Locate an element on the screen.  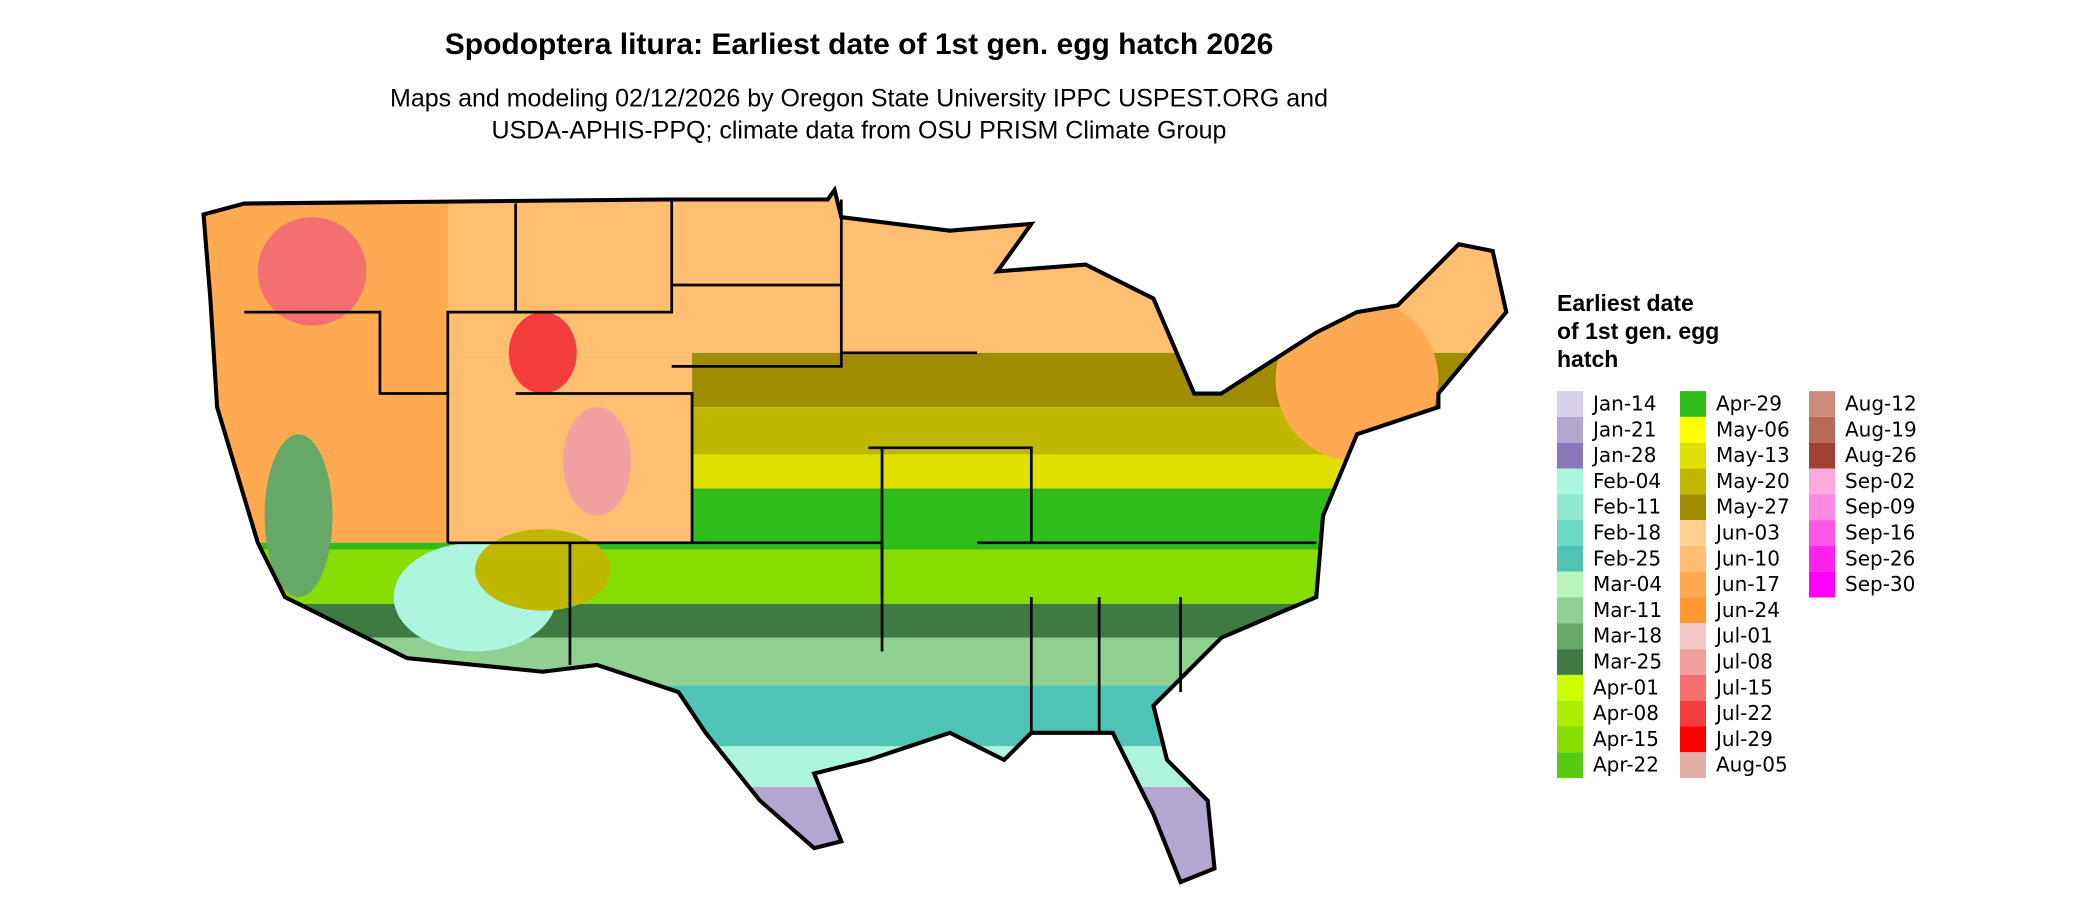
legend-label: Jun-03 is located at coordinates (1747, 533).